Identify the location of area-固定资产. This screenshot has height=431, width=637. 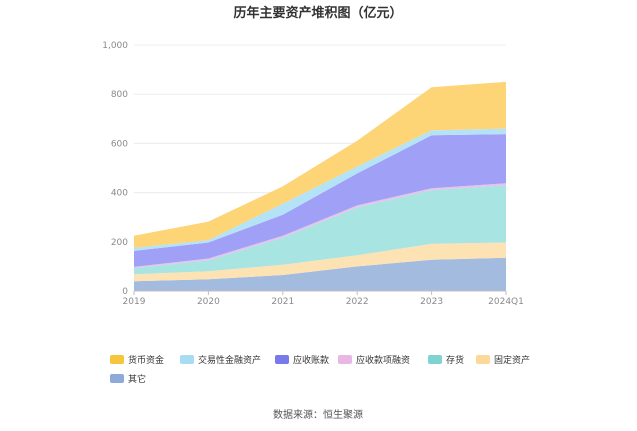
(320, 262).